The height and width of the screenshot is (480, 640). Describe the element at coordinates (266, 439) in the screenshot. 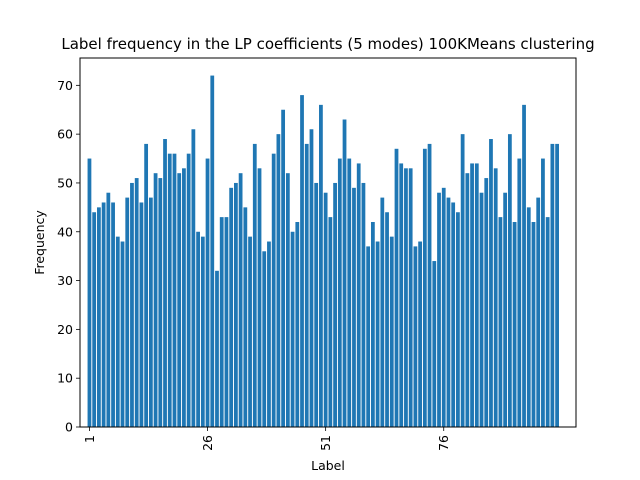

I see `x-ticks-group: 1 26 51 76` at that location.